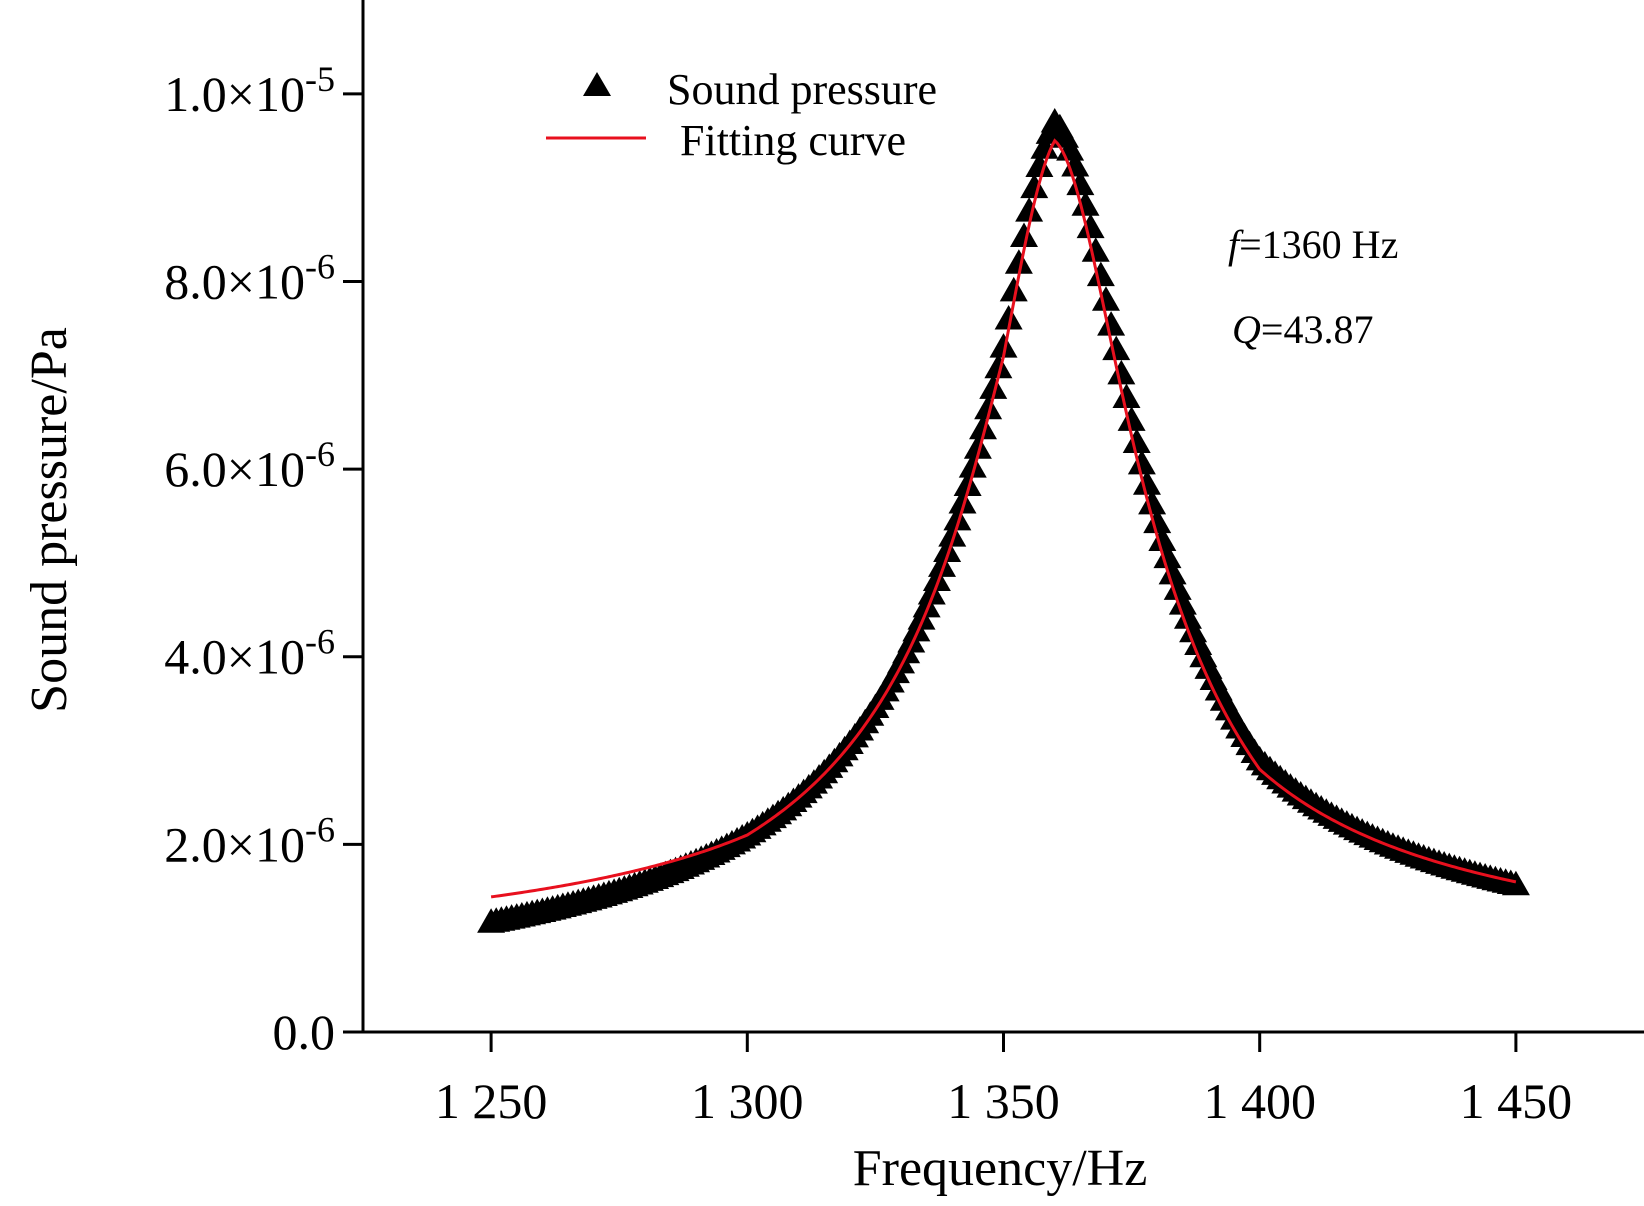 The width and height of the screenshot is (1644, 1206). Describe the element at coordinates (1317, 329) in the screenshot. I see `q-value: =43.87` at that location.